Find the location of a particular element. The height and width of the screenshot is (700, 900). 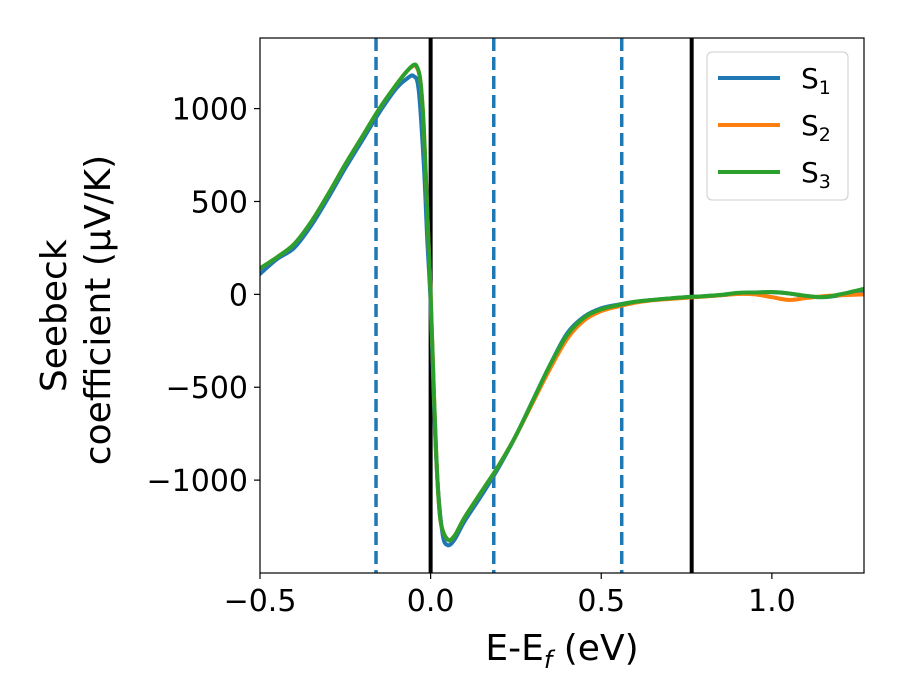

y-tick-label: −1000 is located at coordinates (197, 481).